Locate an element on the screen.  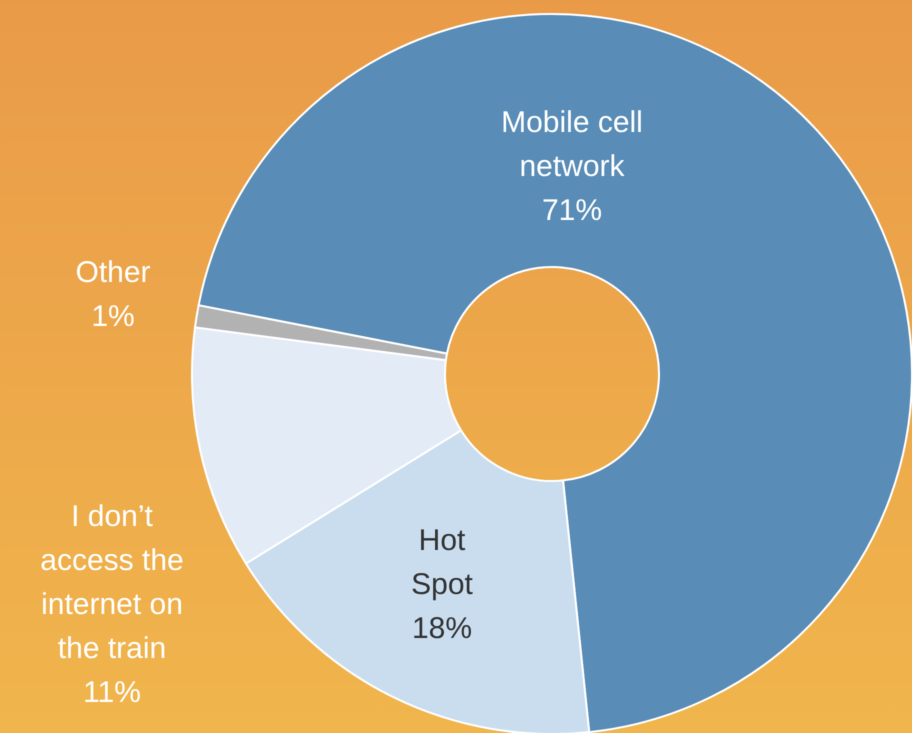
slice-label: I don’t access the internet on the train is located at coordinates (112, 582).